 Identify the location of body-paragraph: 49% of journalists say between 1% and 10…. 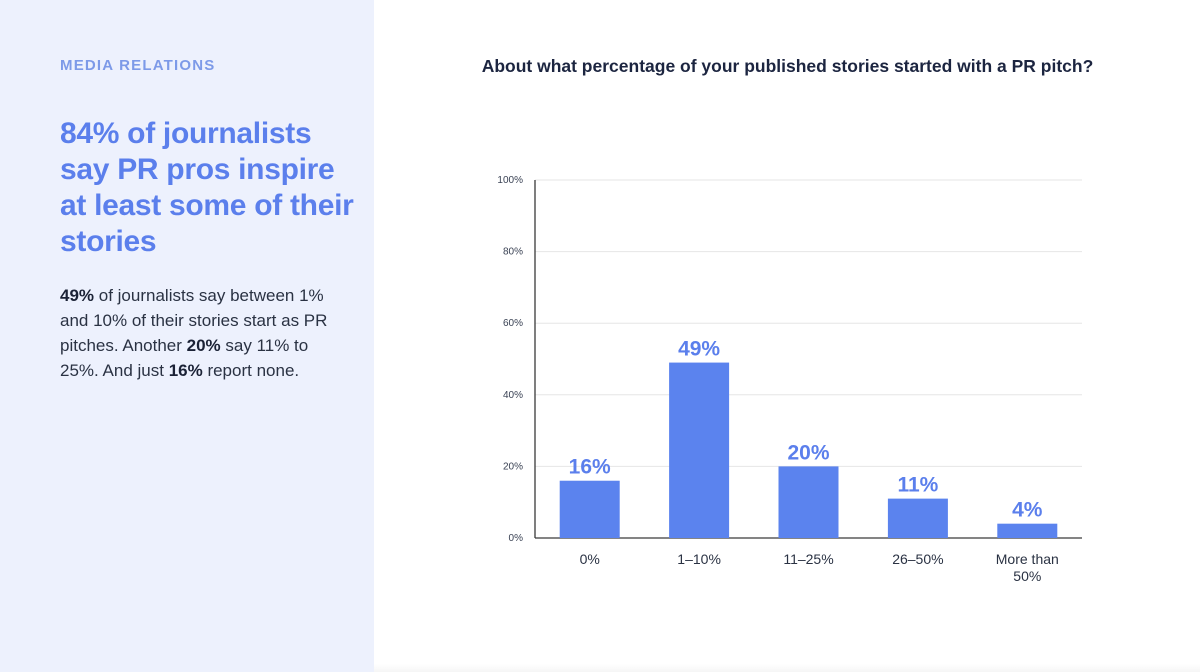
(205, 333).